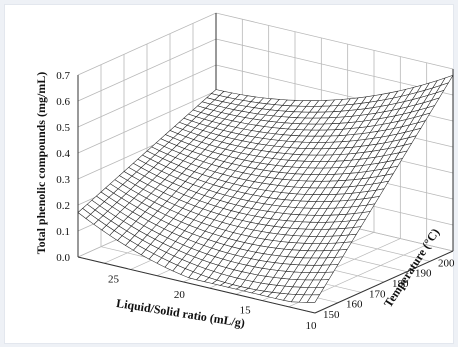 The width and height of the screenshot is (458, 347). I want to click on z-tick-label: 0.4, so click(63, 154).